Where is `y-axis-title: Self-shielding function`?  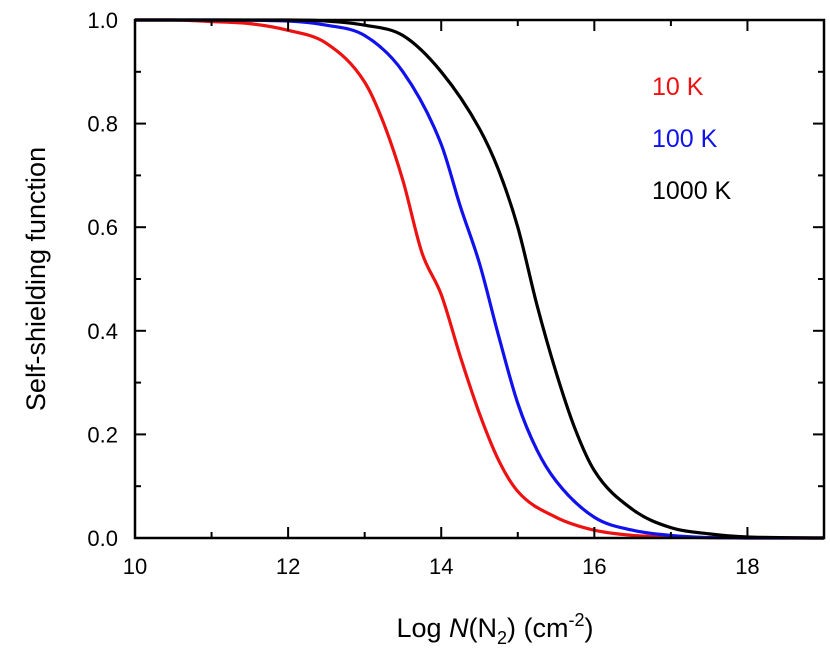 y-axis-title: Self-shielding function is located at coordinates (36, 279).